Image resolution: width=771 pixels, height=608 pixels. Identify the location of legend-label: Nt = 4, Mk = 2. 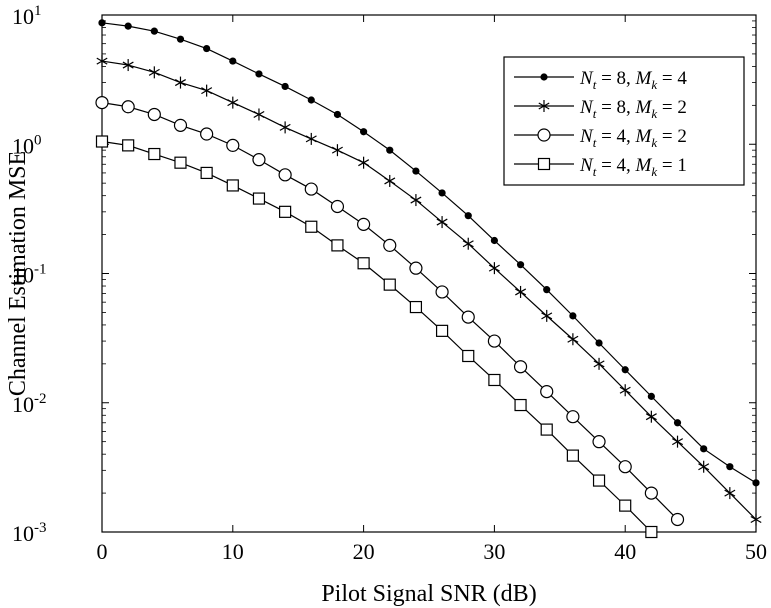
(633, 138).